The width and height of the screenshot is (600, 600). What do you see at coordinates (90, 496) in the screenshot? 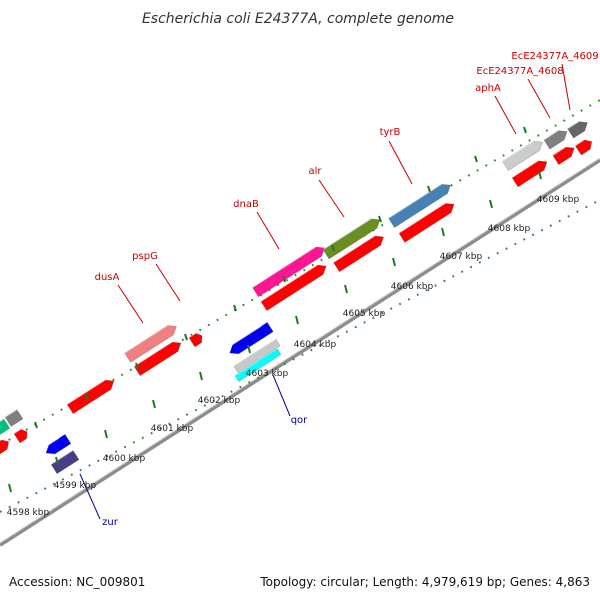
I see `leader-line-zur` at bounding box center [90, 496].